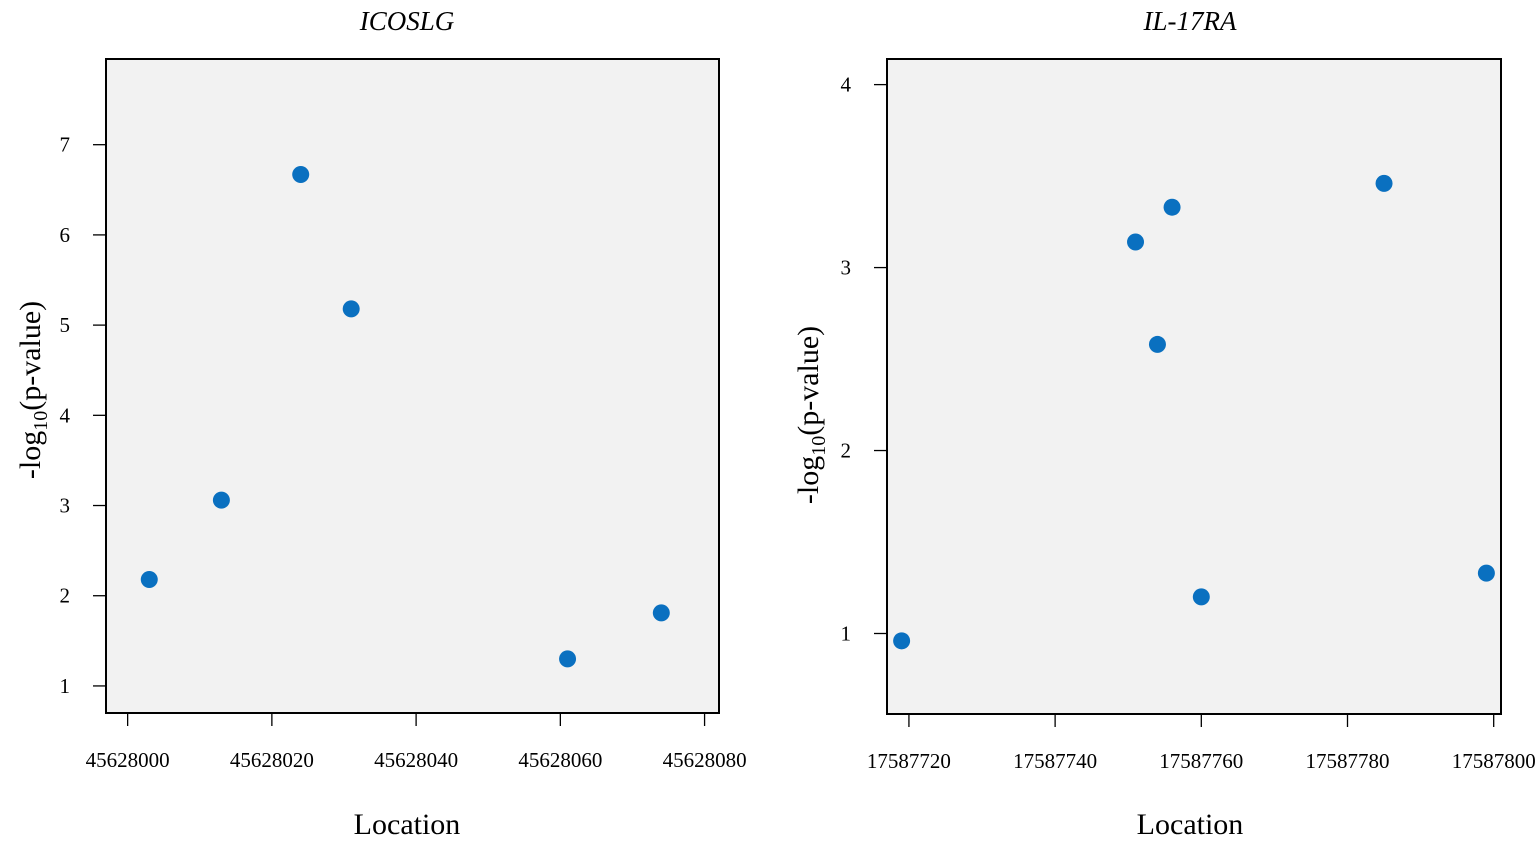 This screenshot has width=1539, height=841. What do you see at coordinates (407, 21) in the screenshot?
I see `chart-title: ICOSLG` at bounding box center [407, 21].